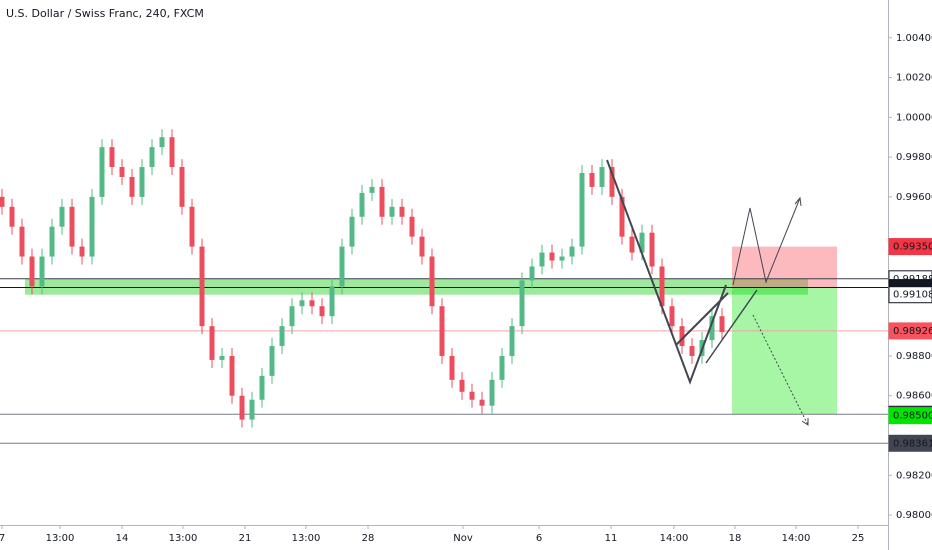 The height and width of the screenshot is (550, 932). I want to click on x-tick-label: 6, so click(539, 538).